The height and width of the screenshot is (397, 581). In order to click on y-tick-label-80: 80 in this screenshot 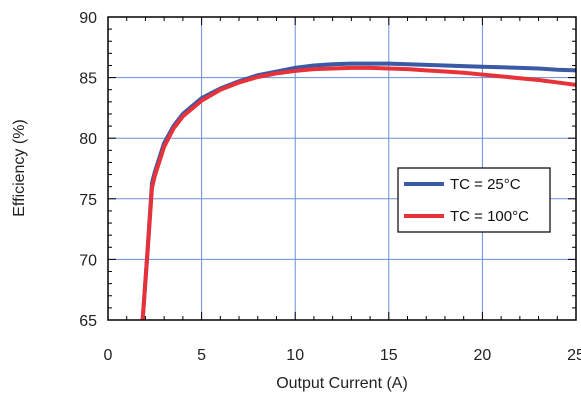, I will do `click(88, 139)`.